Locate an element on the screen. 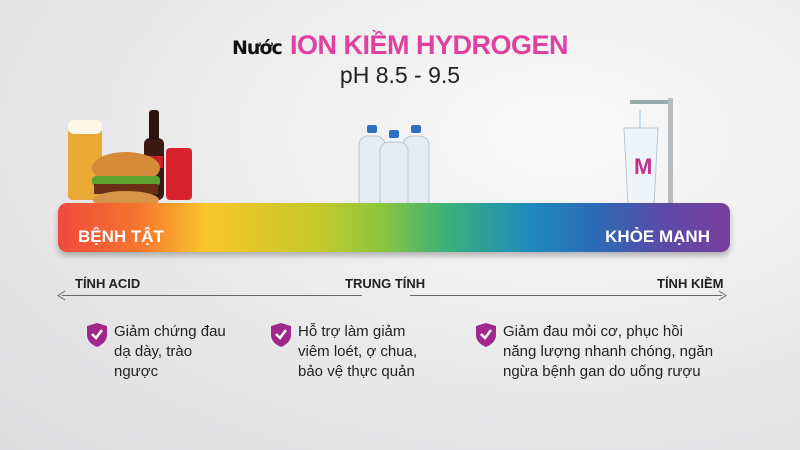 The image size is (800, 450). axis-right-label: TÍNH KIỀM is located at coordinates (690, 283).